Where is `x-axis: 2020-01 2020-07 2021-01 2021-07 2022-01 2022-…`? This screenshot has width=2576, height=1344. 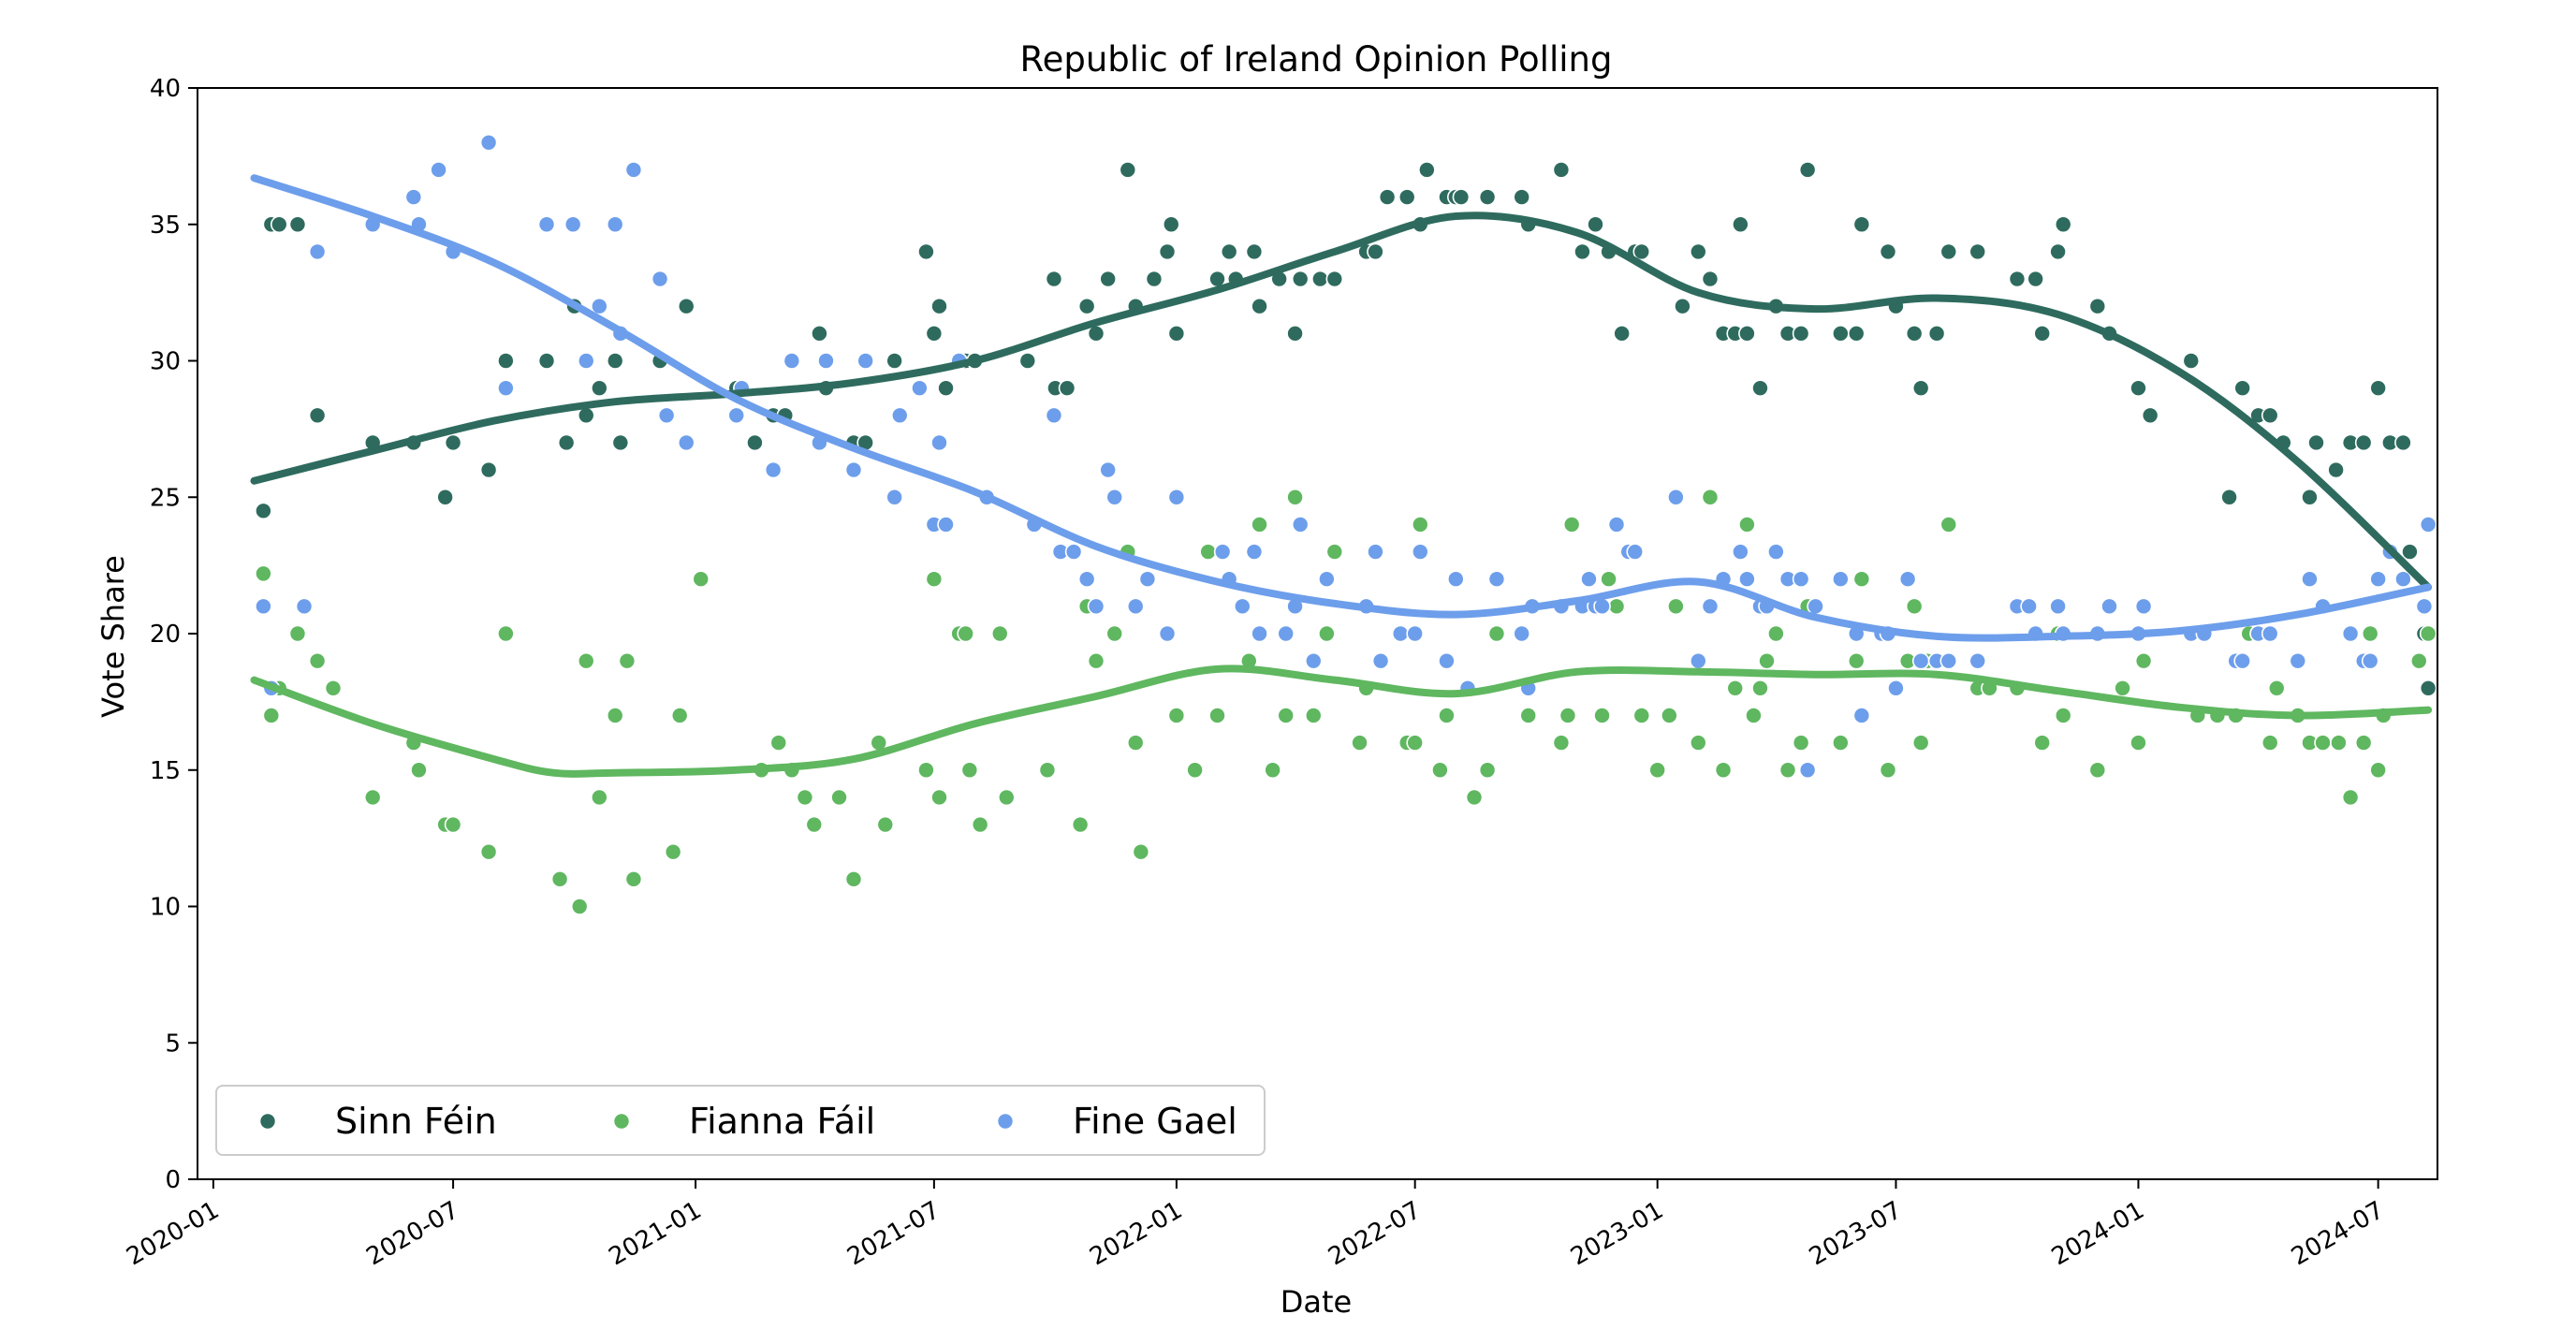
x-axis: 2020-01 2020-07 2021-01 2021-07 2022-01 2022-… is located at coordinates (1255, 1225).